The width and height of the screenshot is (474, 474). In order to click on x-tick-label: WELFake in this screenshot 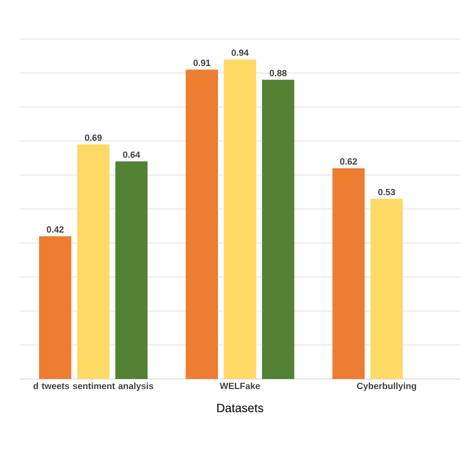, I will do `click(240, 386)`.